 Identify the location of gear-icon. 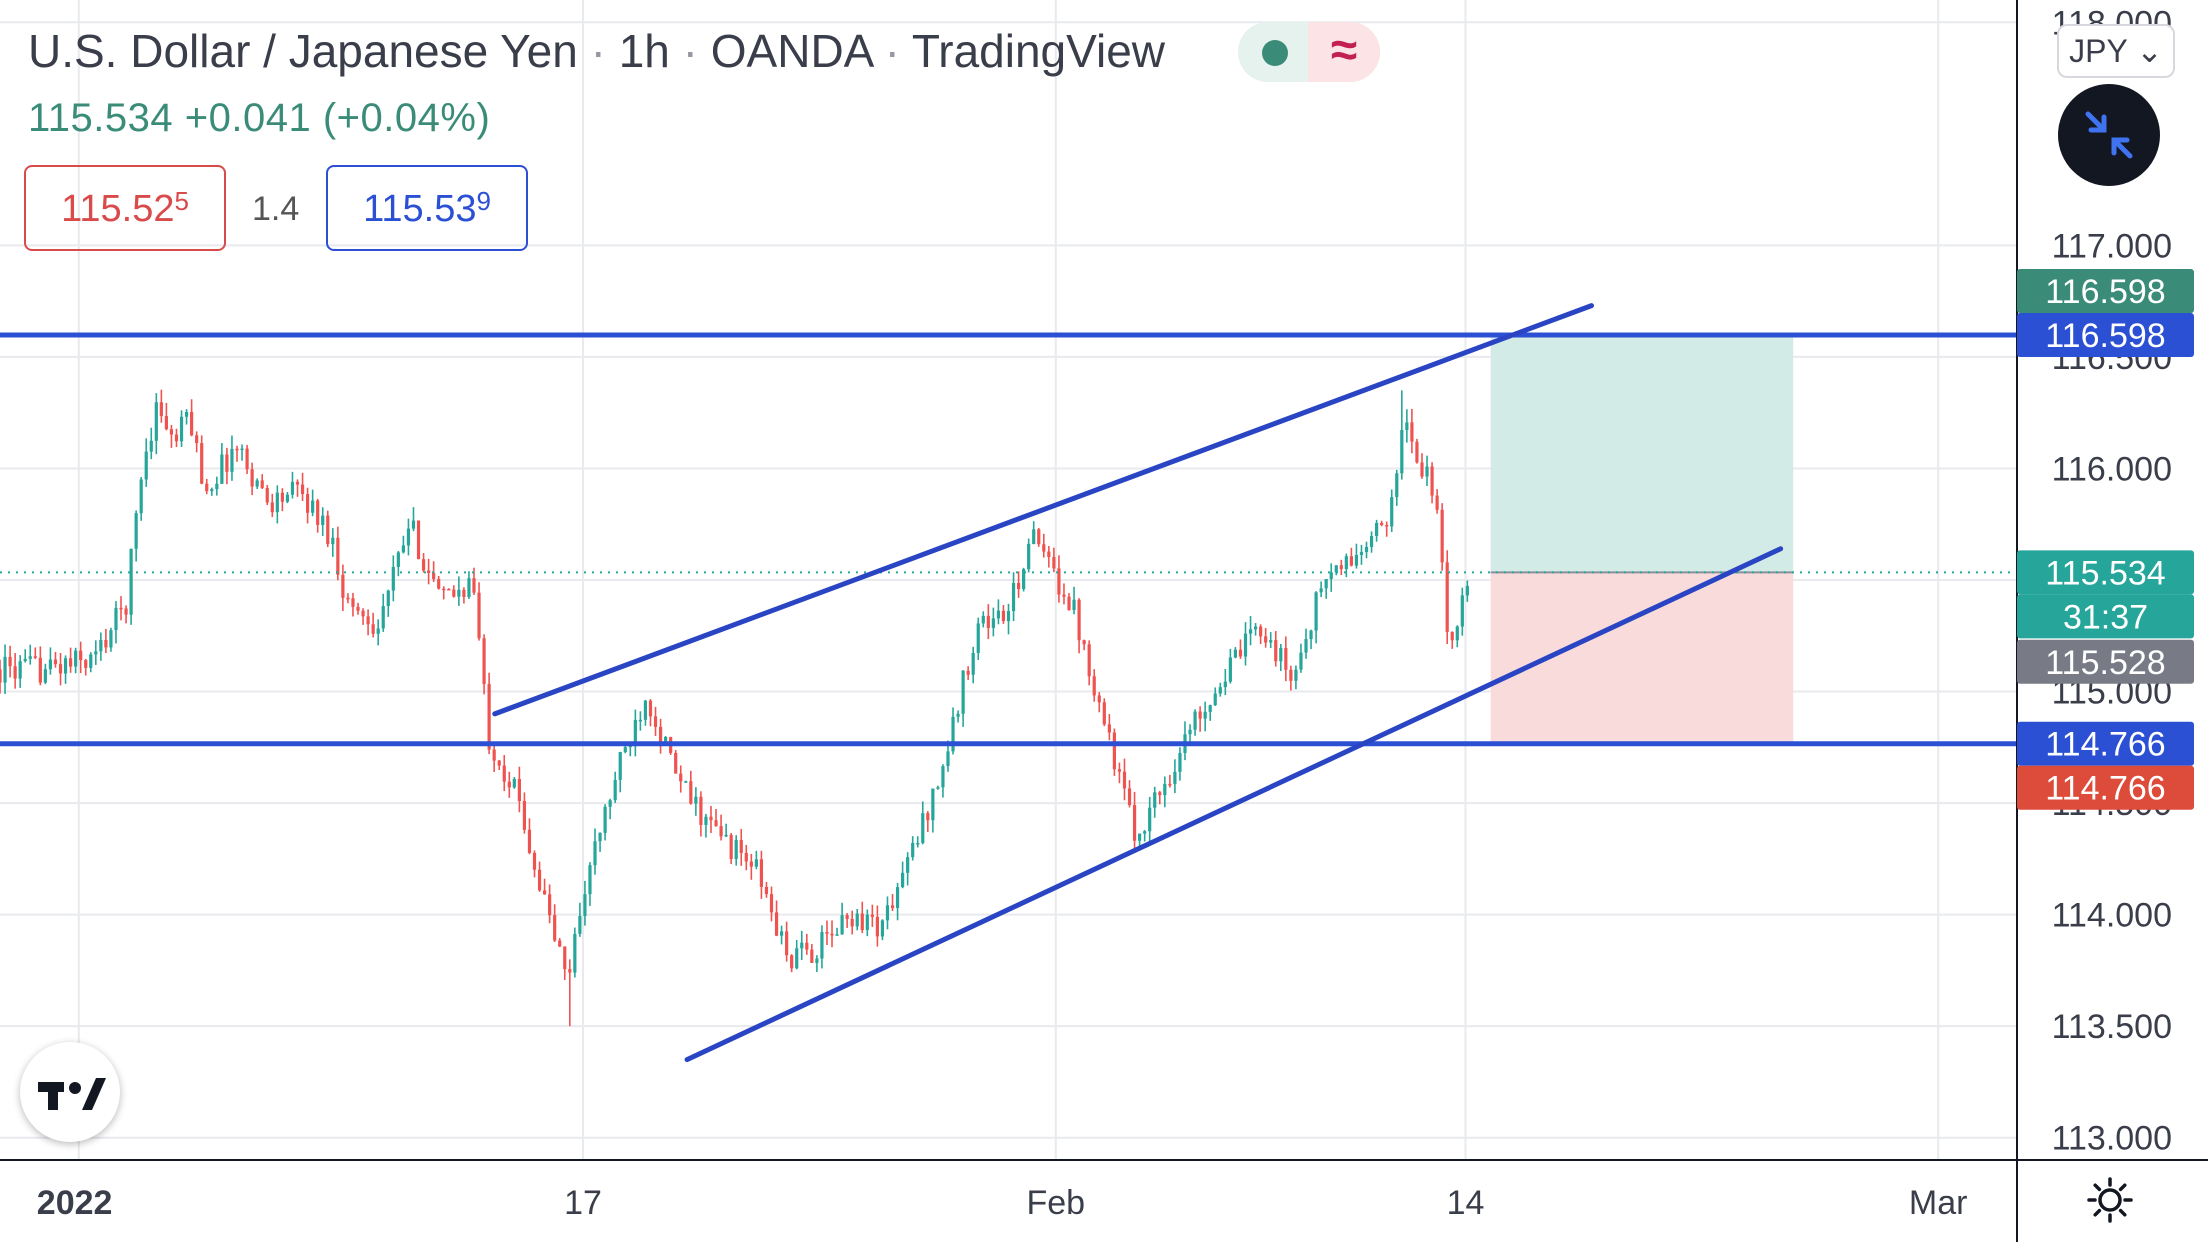
(2110, 1200).